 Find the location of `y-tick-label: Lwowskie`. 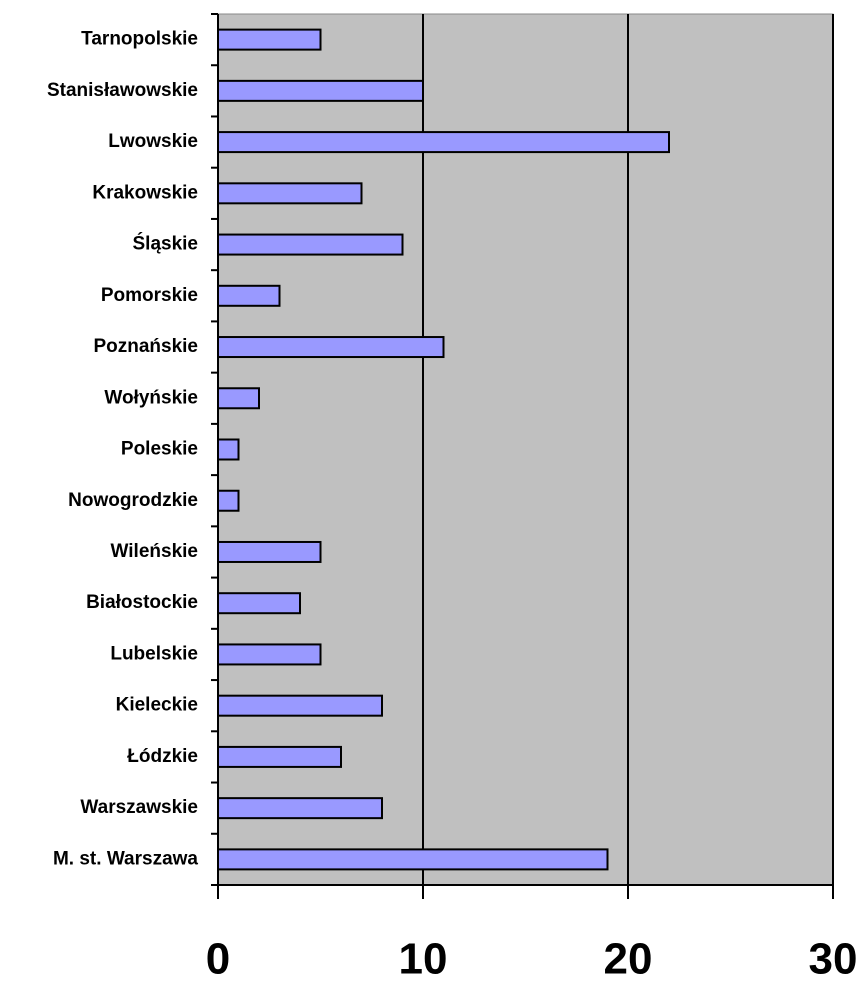

y-tick-label: Lwowskie is located at coordinates (153, 141).